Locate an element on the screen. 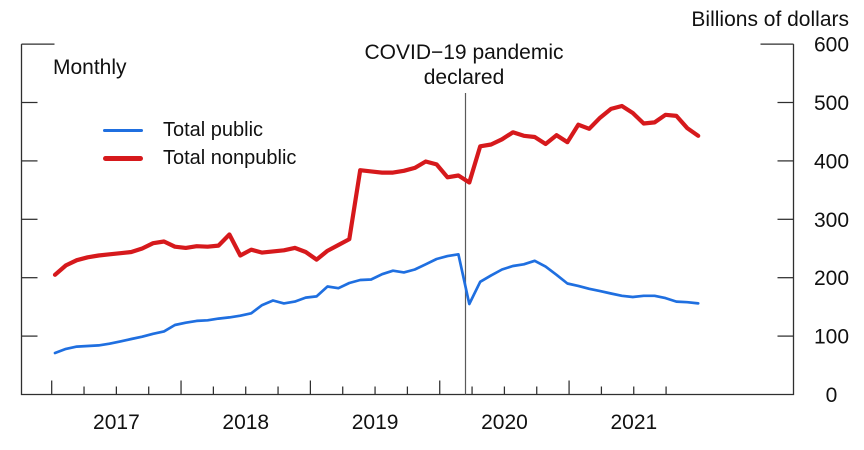 Image resolution: width=864 pixels, height=450 pixels. legend: Total public Total nonpublic is located at coordinates (199, 144).